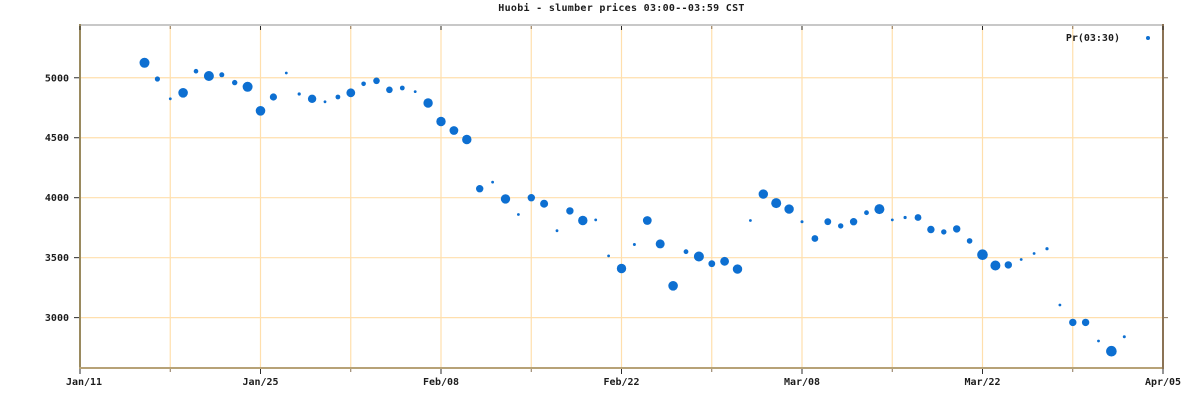  I want to click on y-tick-label: 3000, so click(57, 318).